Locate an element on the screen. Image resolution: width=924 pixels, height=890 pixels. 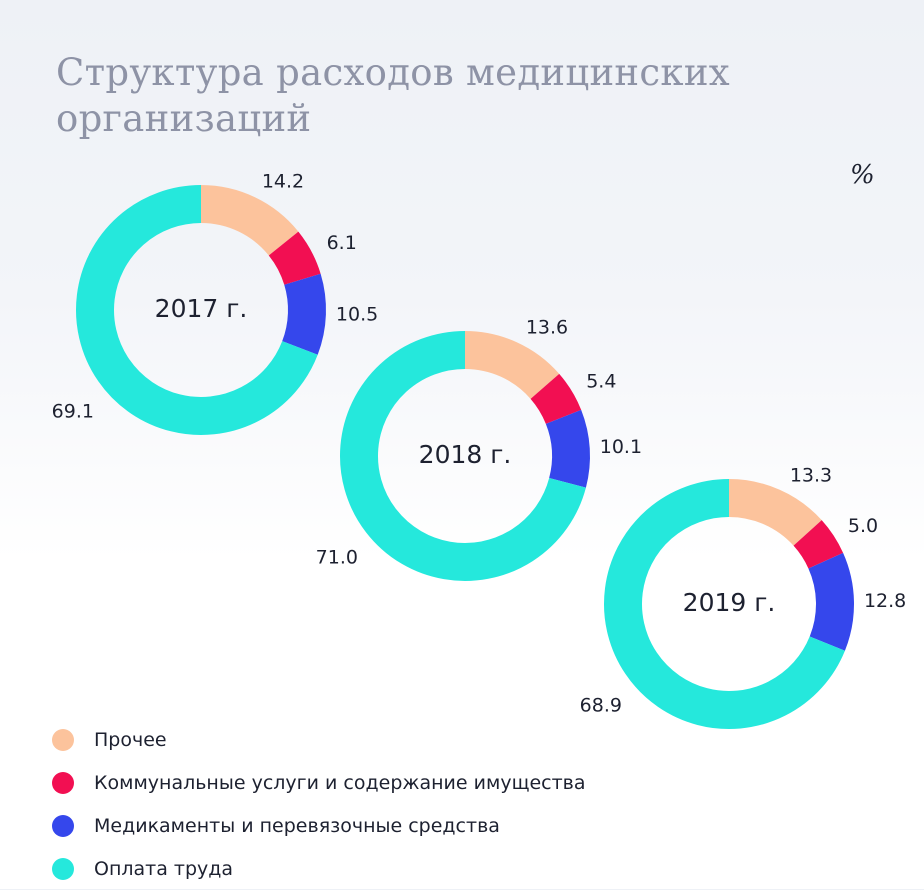
data-label: 13.6 is located at coordinates (547, 328).